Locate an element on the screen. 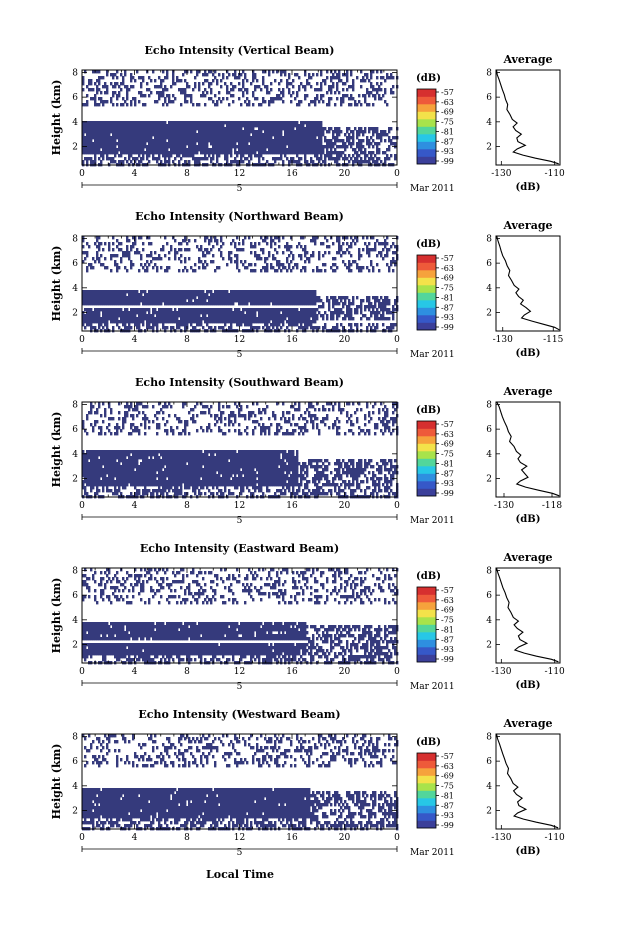  colorbar-segment is located at coordinates (426, 100).